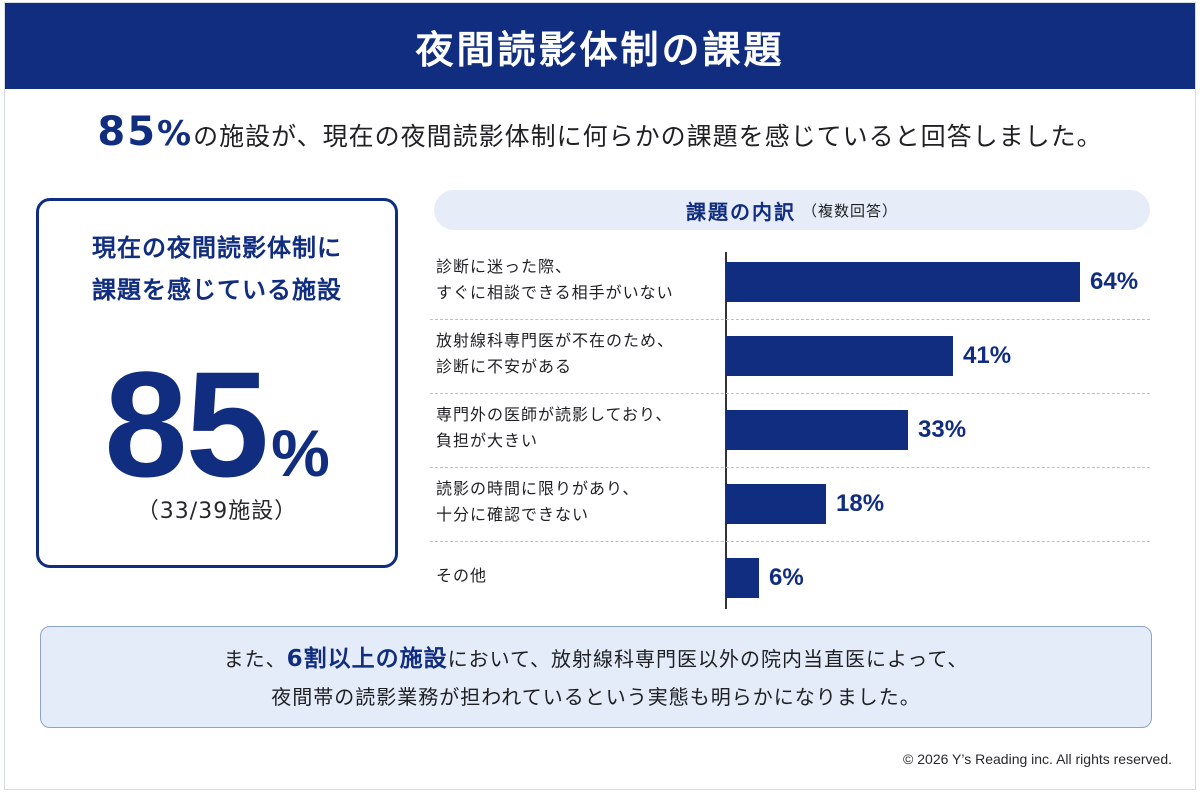 The height and width of the screenshot is (800, 1200). What do you see at coordinates (175, 134) in the screenshot?
I see `lead-big-pct: %` at bounding box center [175, 134].